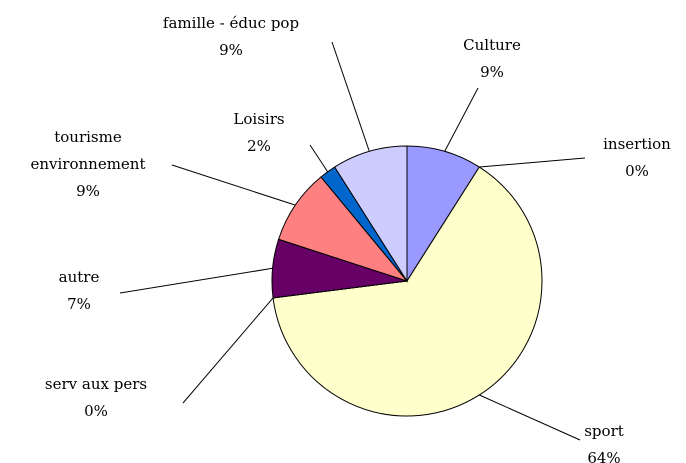  I want to click on category-label: insertion, so click(637, 144).